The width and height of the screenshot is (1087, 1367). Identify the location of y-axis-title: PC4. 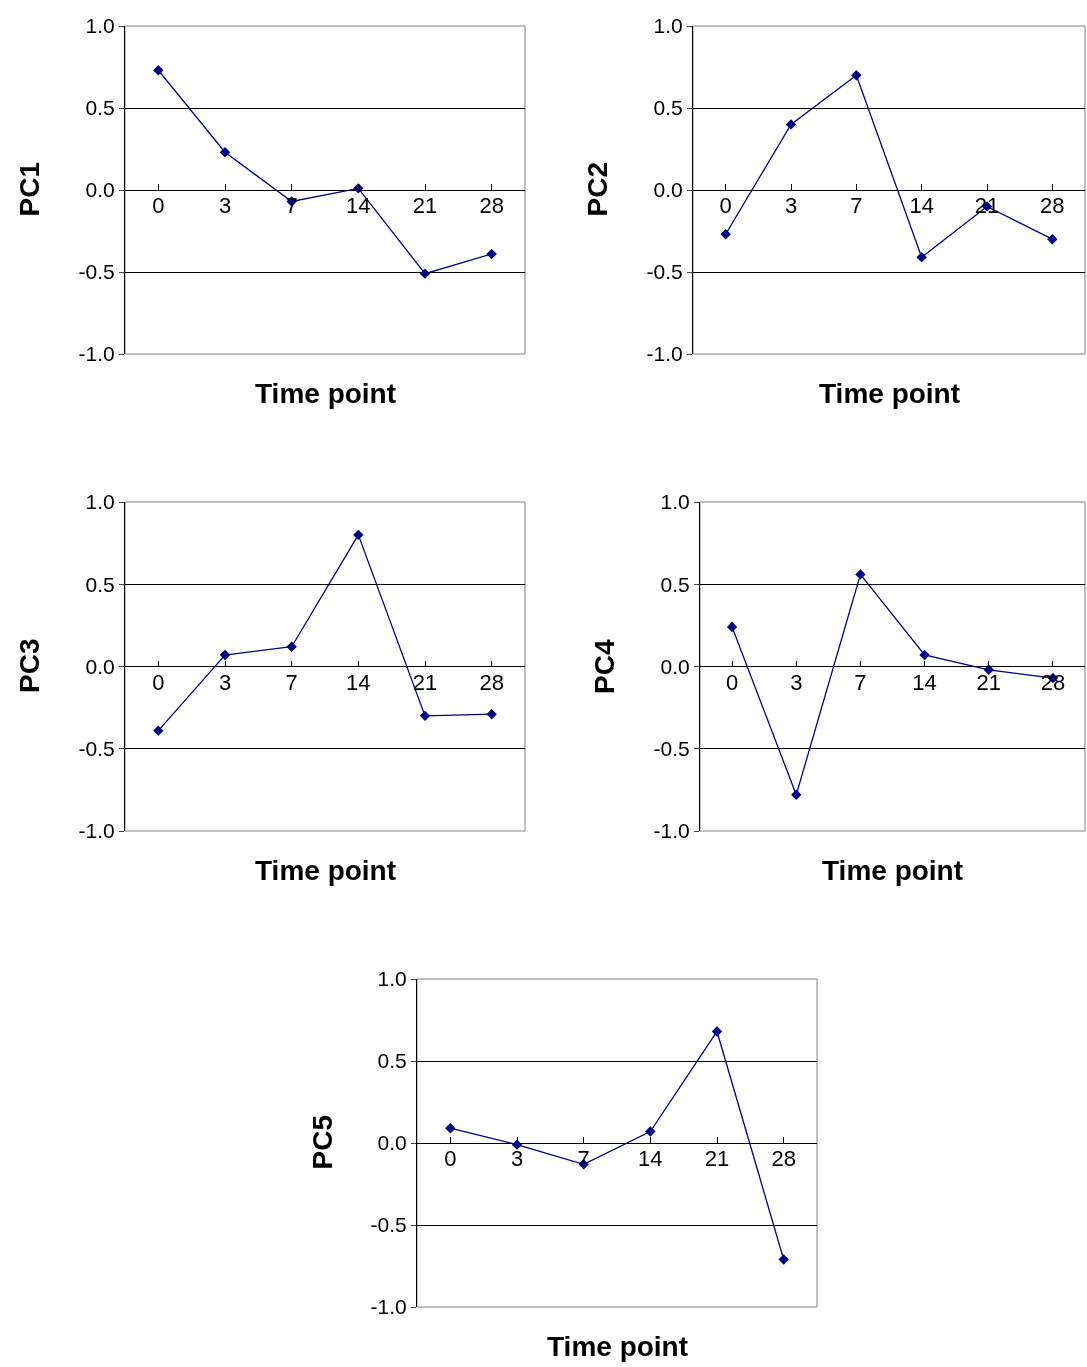
(604, 666).